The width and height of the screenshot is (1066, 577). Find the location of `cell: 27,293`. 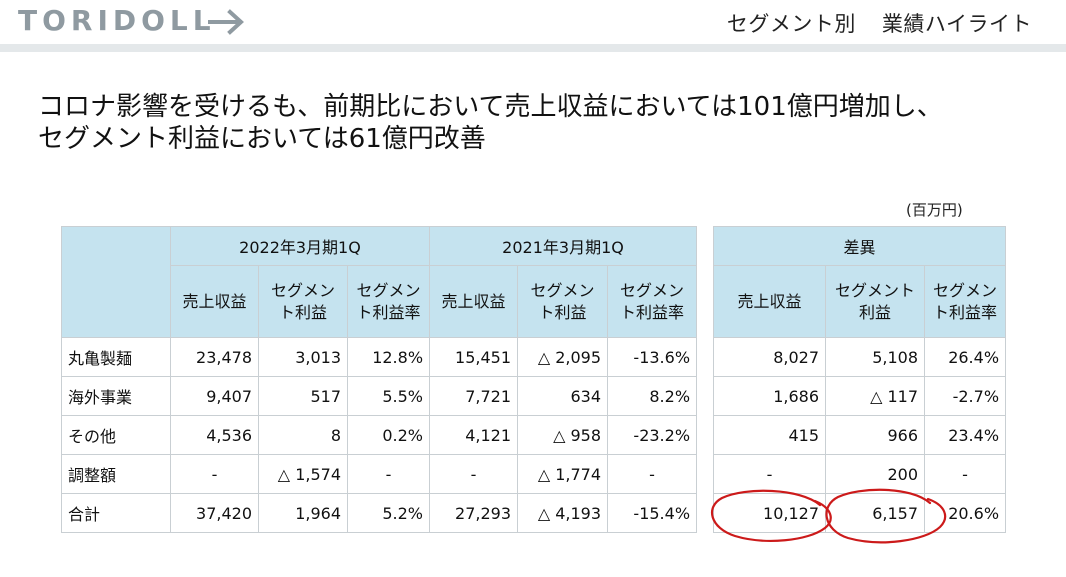

cell: 27,293 is located at coordinates (474, 513).